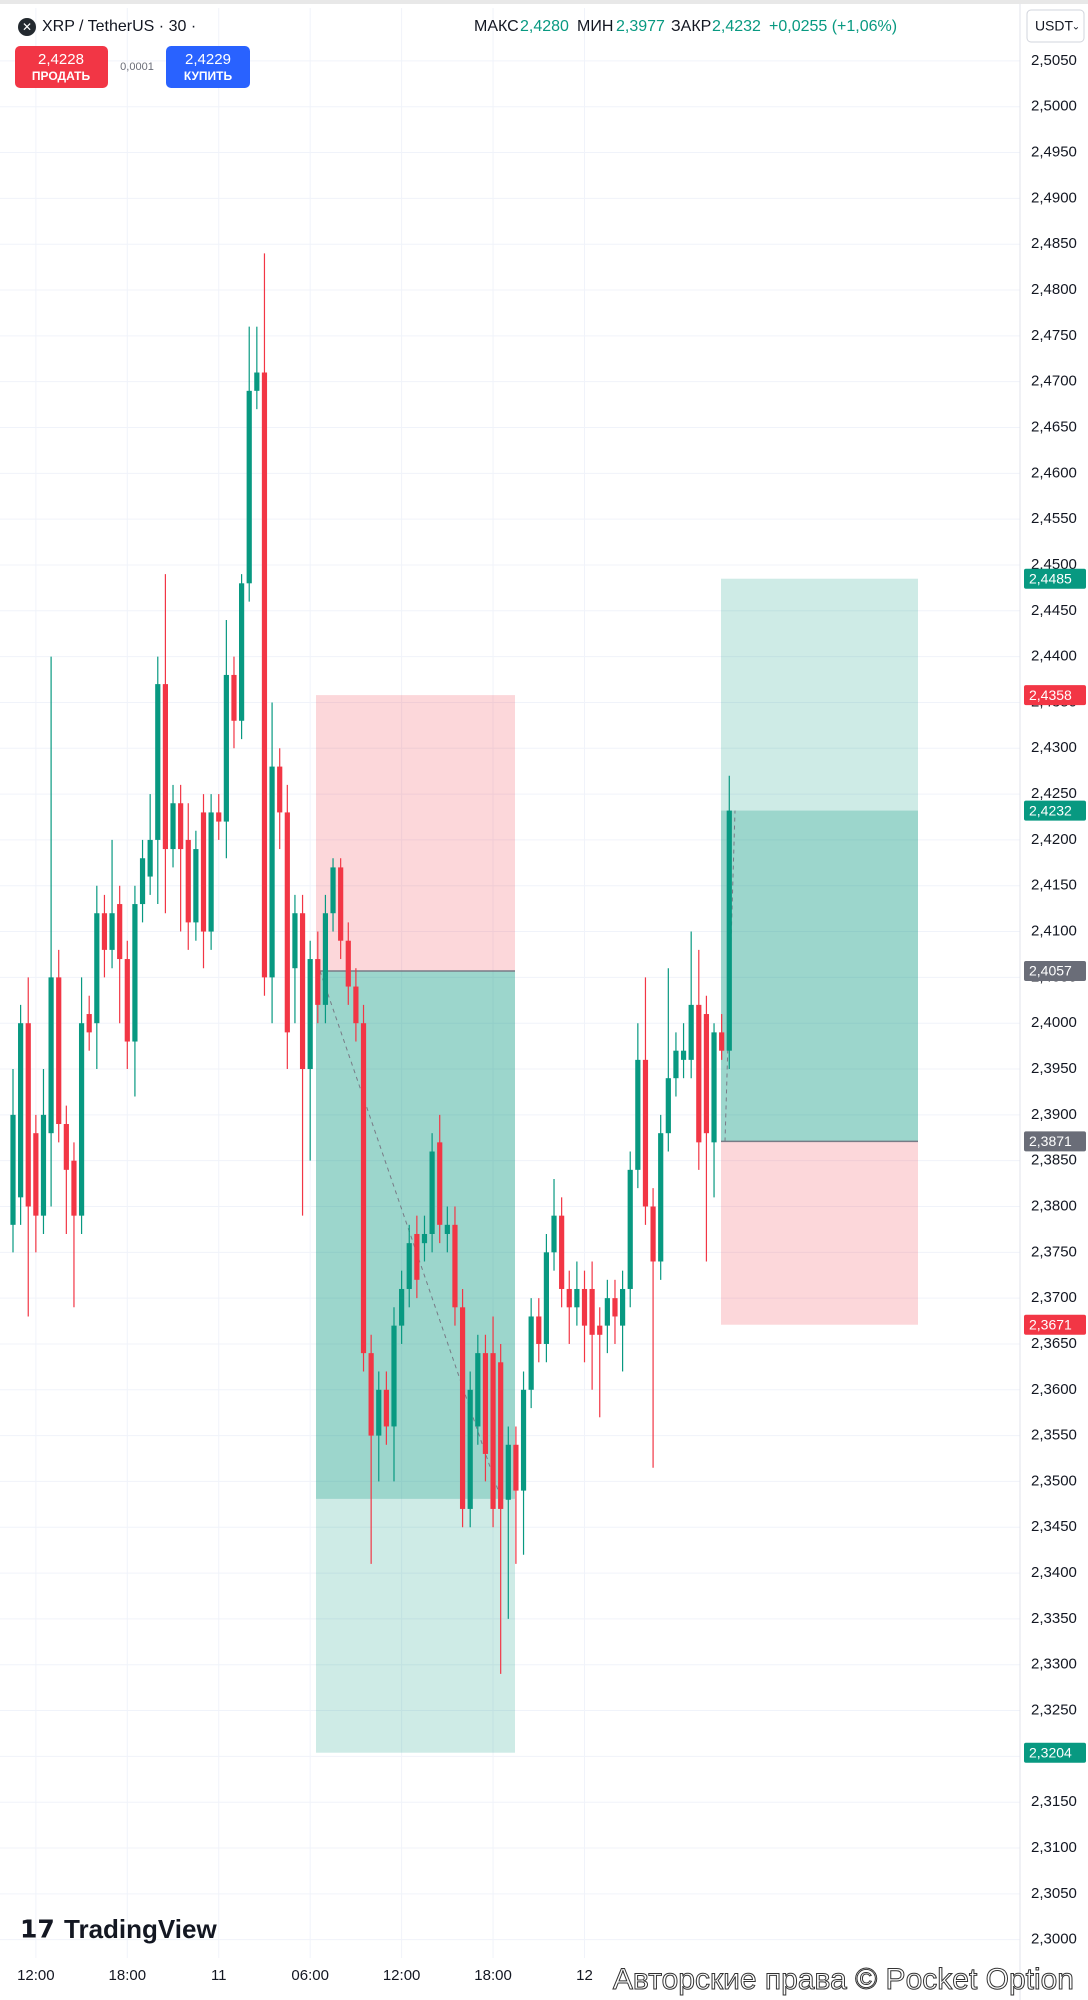 The height and width of the screenshot is (2000, 1088). What do you see at coordinates (1054, 1297) in the screenshot?
I see `y-tick-label: 2,3700` at bounding box center [1054, 1297].